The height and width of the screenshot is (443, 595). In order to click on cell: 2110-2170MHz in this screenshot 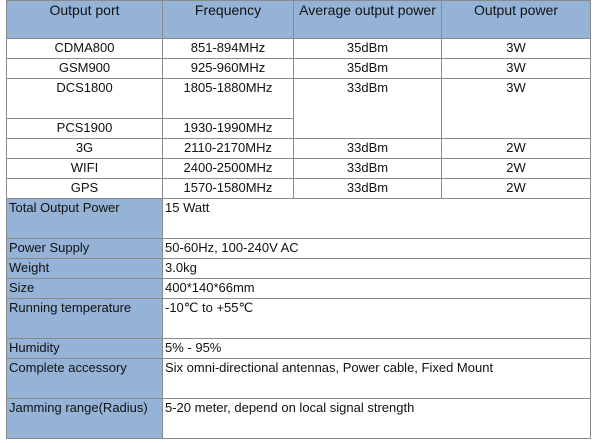, I will do `click(228, 148)`.